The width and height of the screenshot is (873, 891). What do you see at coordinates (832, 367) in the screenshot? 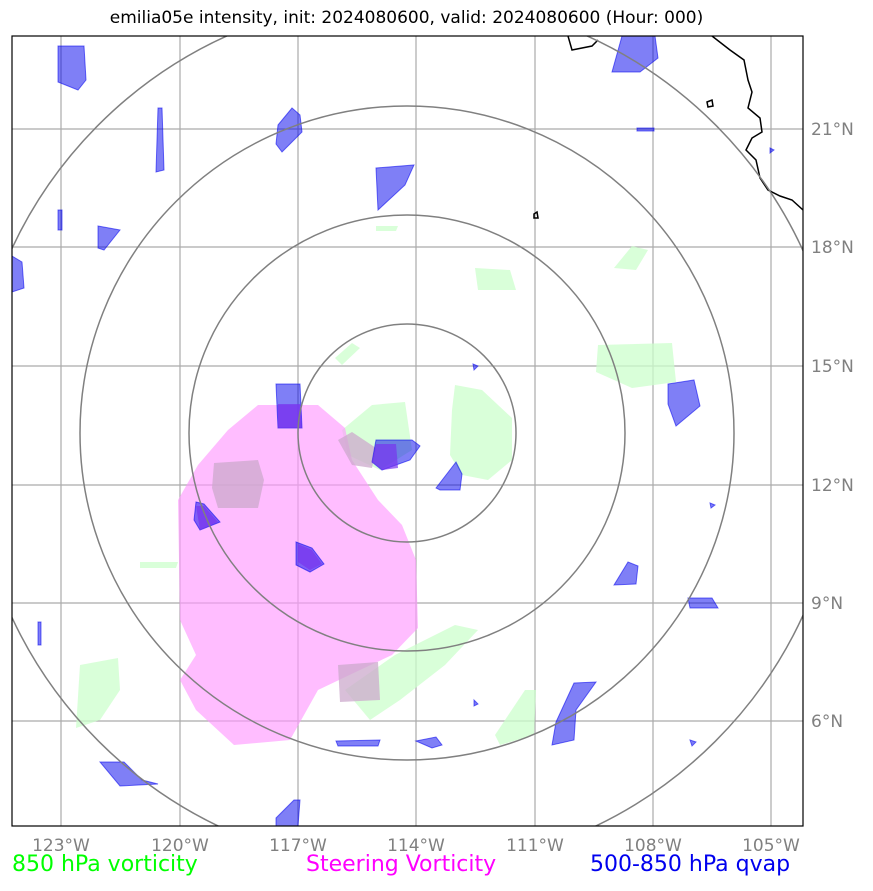
I see `lat-label: 15°N` at bounding box center [832, 367].